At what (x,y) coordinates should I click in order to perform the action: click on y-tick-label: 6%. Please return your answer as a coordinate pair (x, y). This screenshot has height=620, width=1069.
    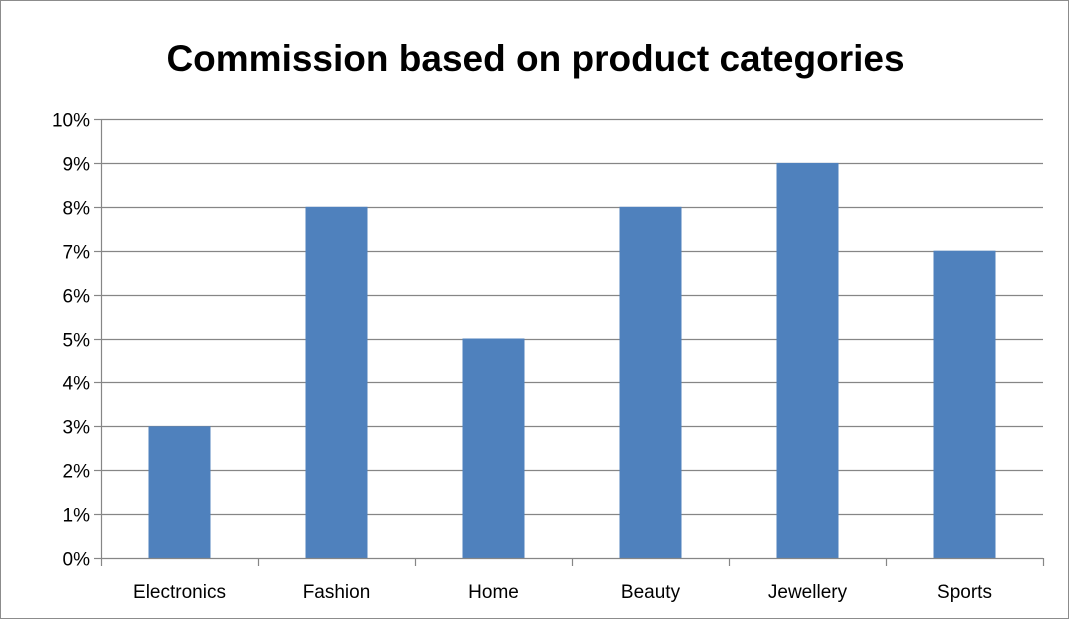
    Looking at the image, I should click on (77, 297).